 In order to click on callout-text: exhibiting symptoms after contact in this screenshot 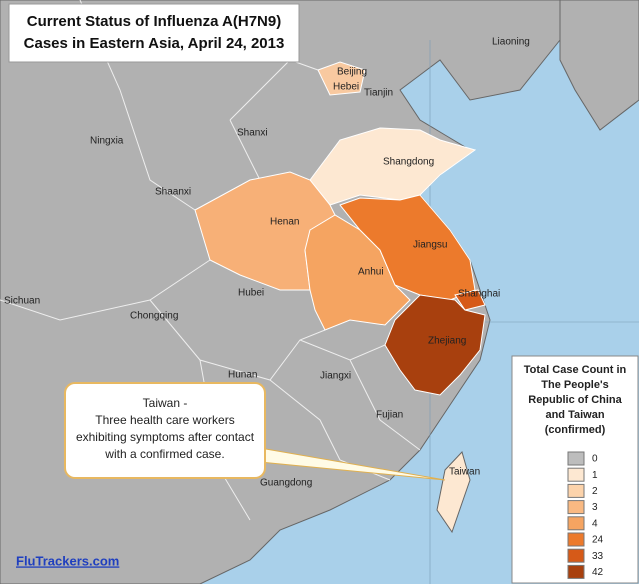, I will do `click(165, 437)`.